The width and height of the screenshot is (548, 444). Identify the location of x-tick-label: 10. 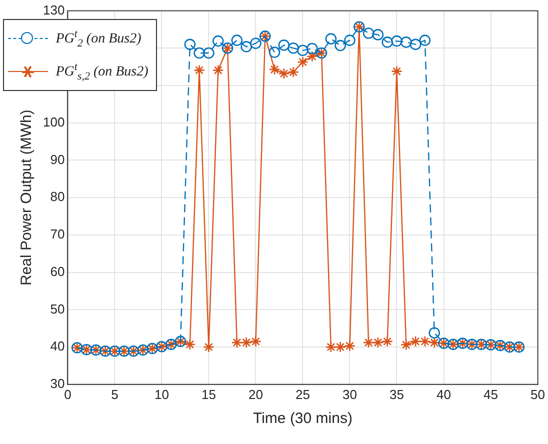
(161, 394).